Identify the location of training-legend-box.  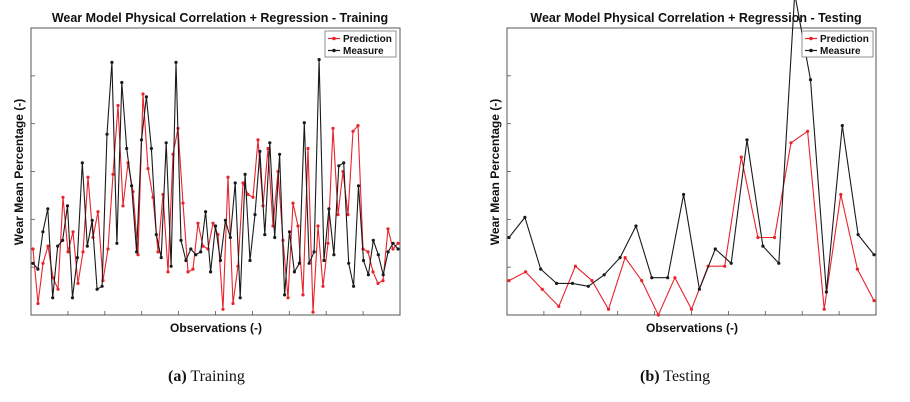
(360, 44).